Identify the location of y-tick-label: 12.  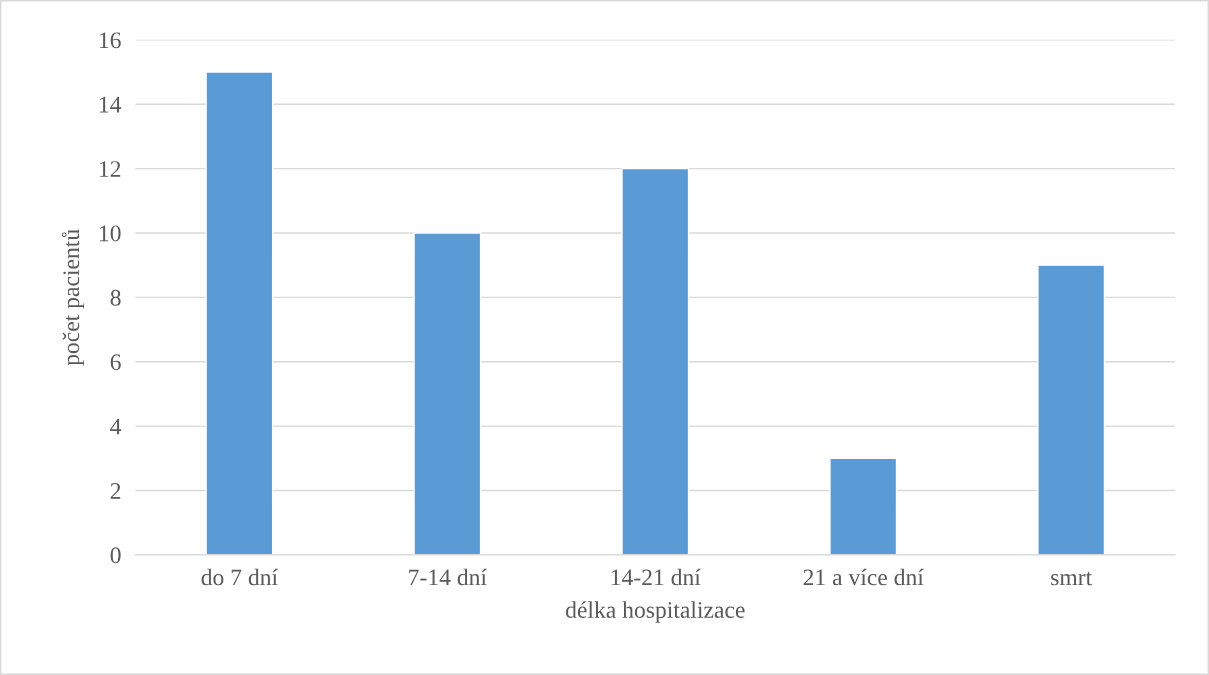
(110, 169).